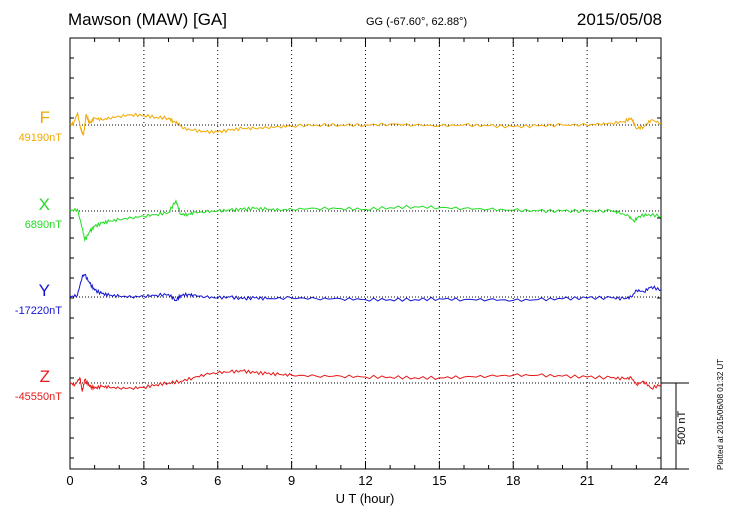 The height and width of the screenshot is (520, 730). Describe the element at coordinates (292, 480) in the screenshot. I see `x-tick-label: 9` at that location.